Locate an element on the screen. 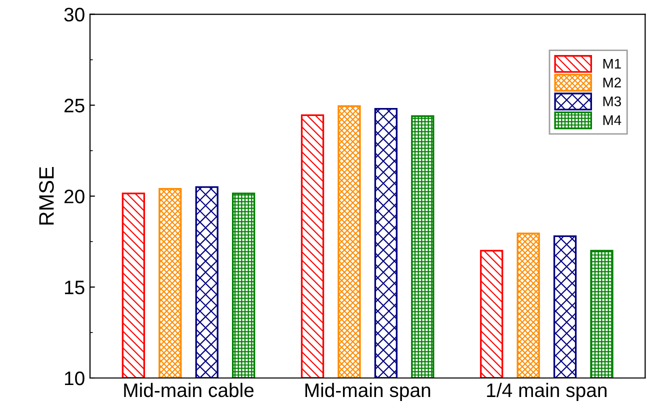  x-tick-label: Mid-main cable is located at coordinates (189, 390).